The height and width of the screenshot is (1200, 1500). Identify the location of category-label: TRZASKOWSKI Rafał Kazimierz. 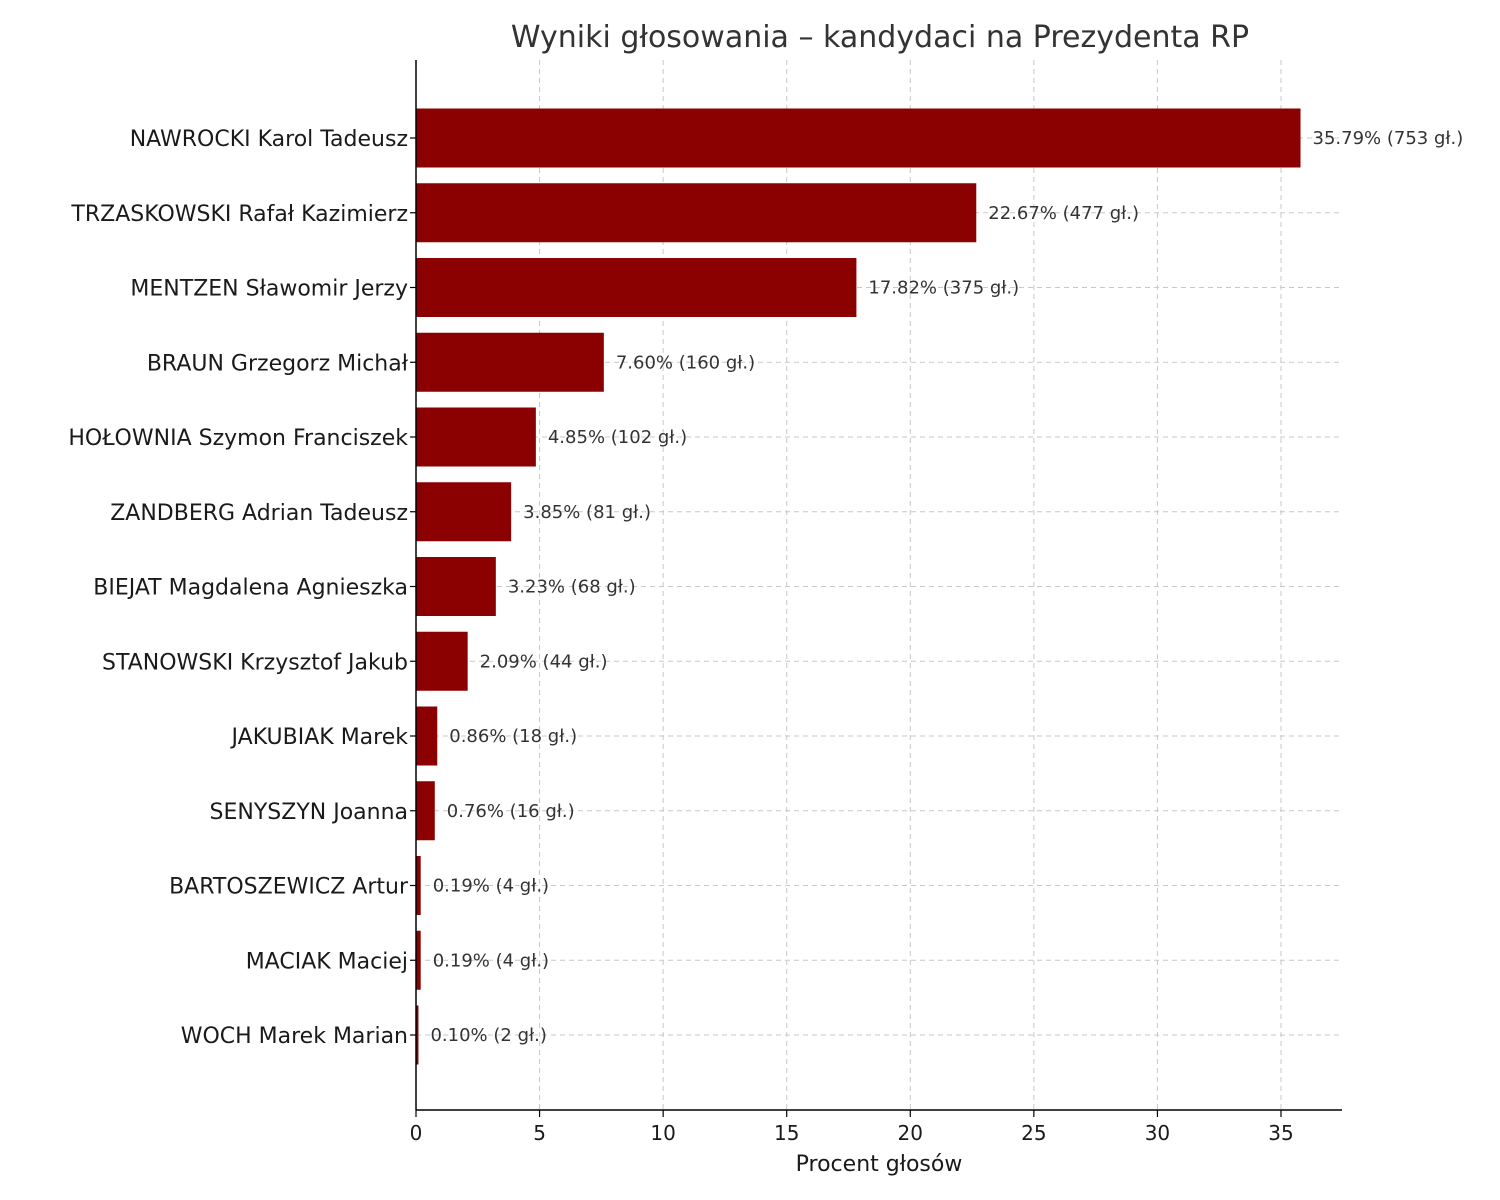
(239, 214).